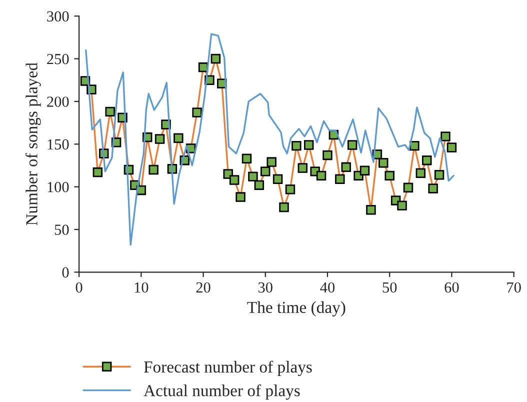 This screenshot has height=402, width=527. Describe the element at coordinates (203, 287) in the screenshot. I see `x-tick-label: 20` at that location.